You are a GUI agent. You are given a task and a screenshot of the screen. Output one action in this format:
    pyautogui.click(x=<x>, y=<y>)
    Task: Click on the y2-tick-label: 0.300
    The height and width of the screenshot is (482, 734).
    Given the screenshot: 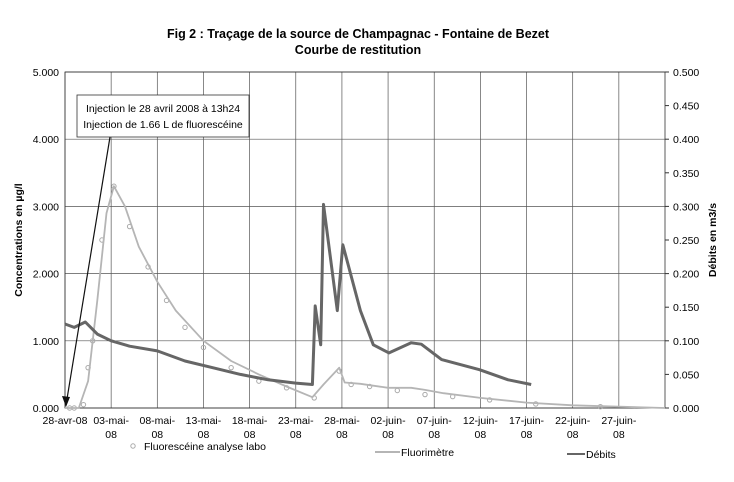 What is the action you would take?
    pyautogui.click(x=686, y=207)
    